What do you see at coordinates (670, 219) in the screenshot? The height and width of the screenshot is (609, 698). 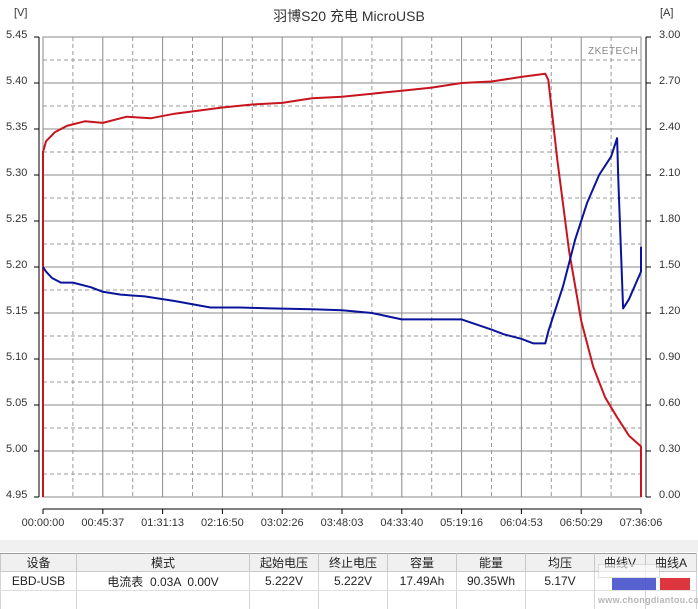 I see `right-tick-label: 1.80` at bounding box center [670, 219].